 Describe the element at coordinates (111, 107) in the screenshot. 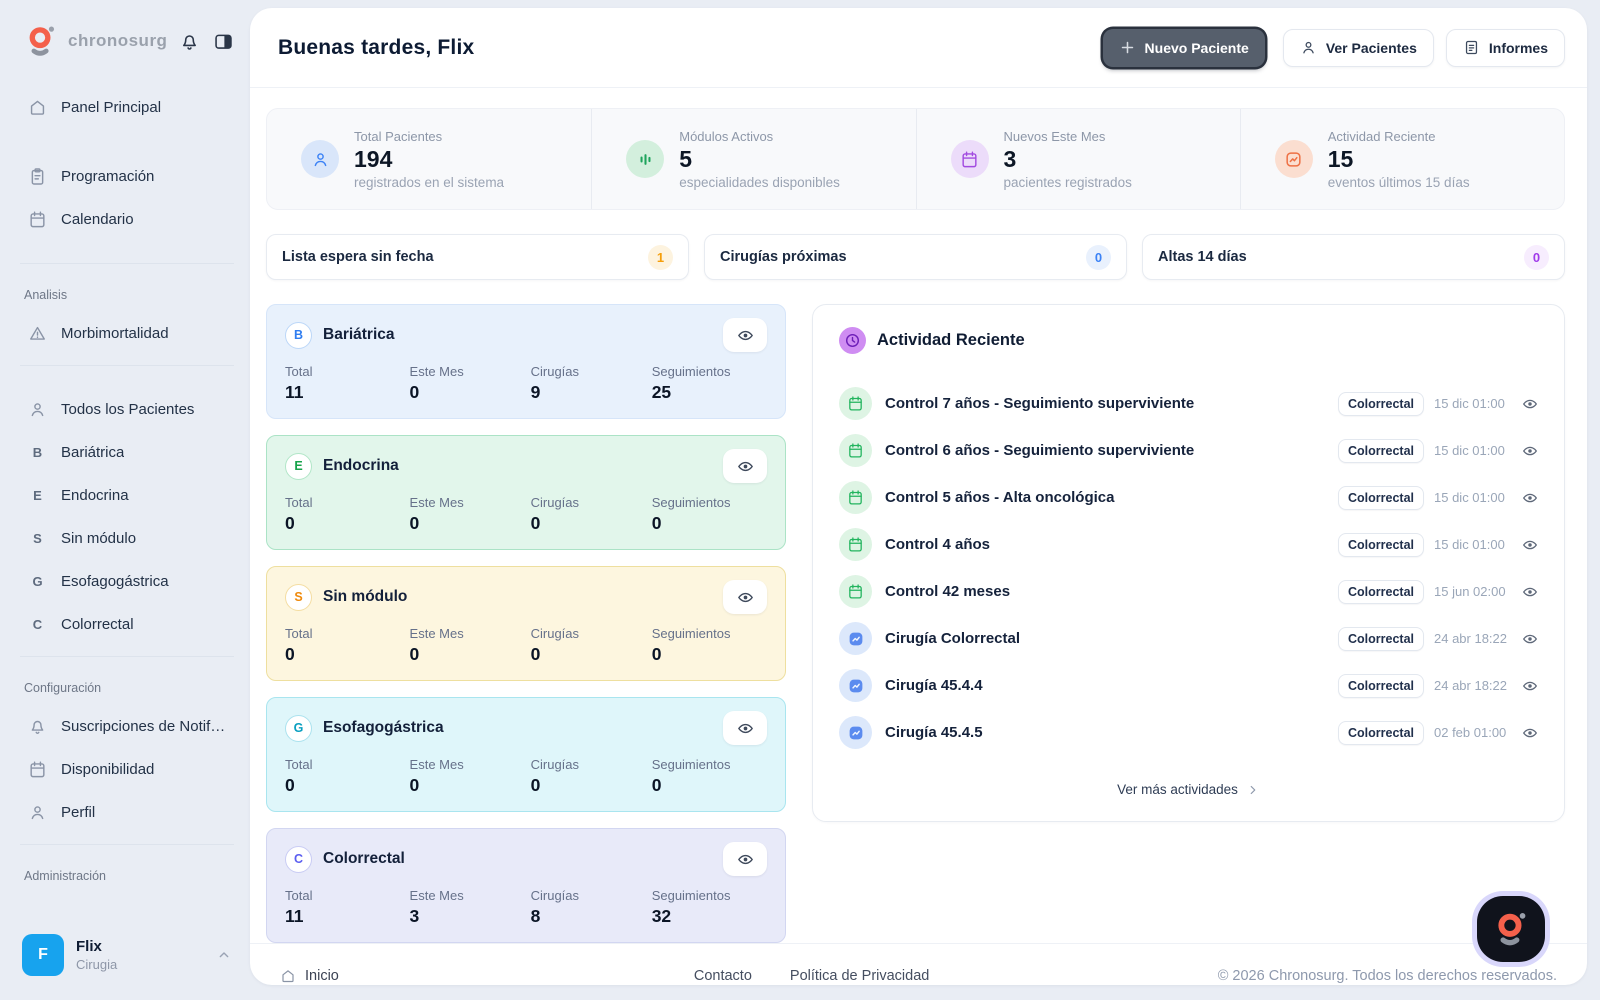

I see `sidebar-item-label: Panel Principal` at that location.